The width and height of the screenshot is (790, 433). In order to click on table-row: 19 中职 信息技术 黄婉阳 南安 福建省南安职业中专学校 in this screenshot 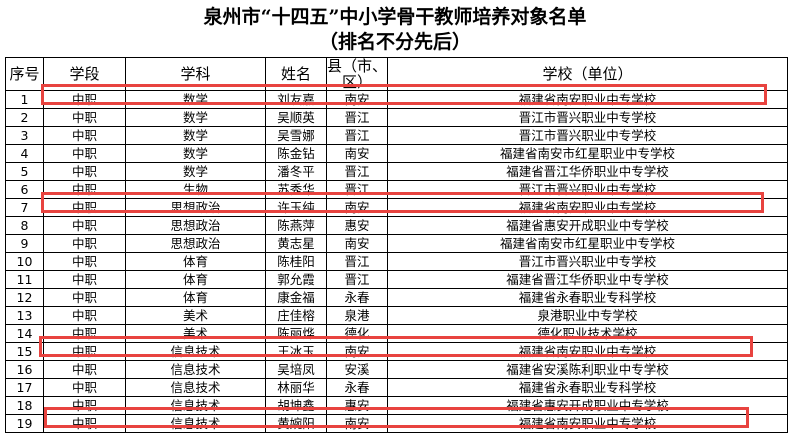, I will do `click(396, 423)`.